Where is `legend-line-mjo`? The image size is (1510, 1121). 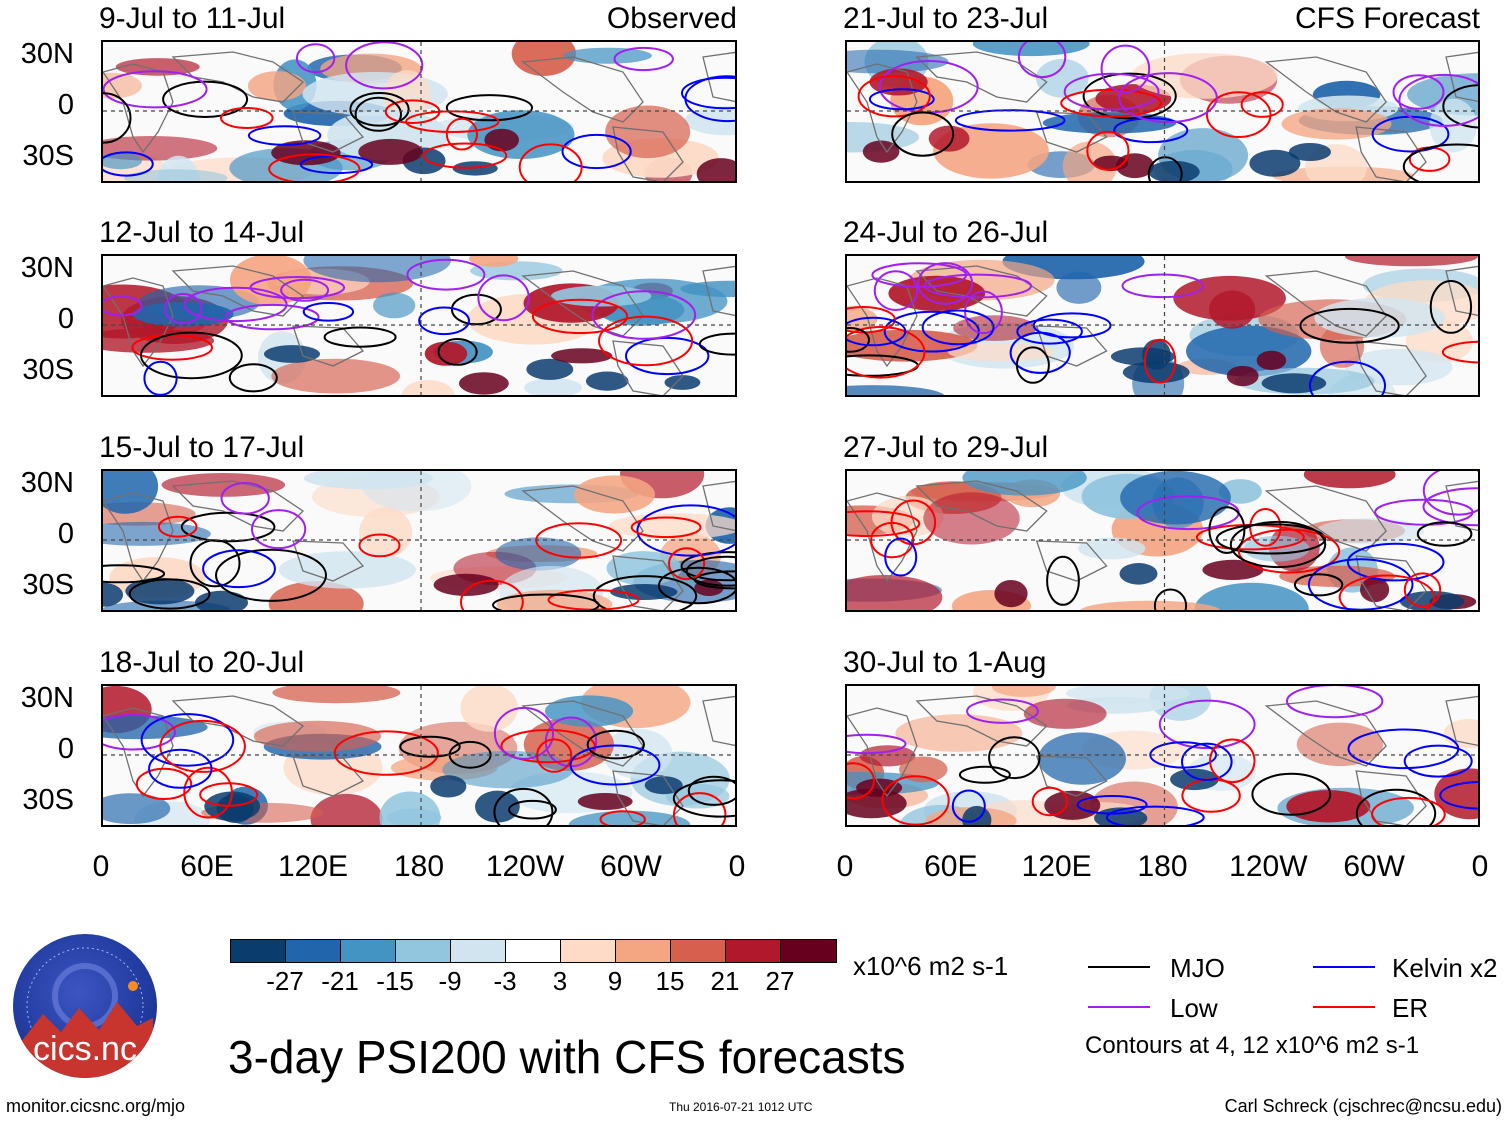 legend-line-mjo is located at coordinates (1119, 967).